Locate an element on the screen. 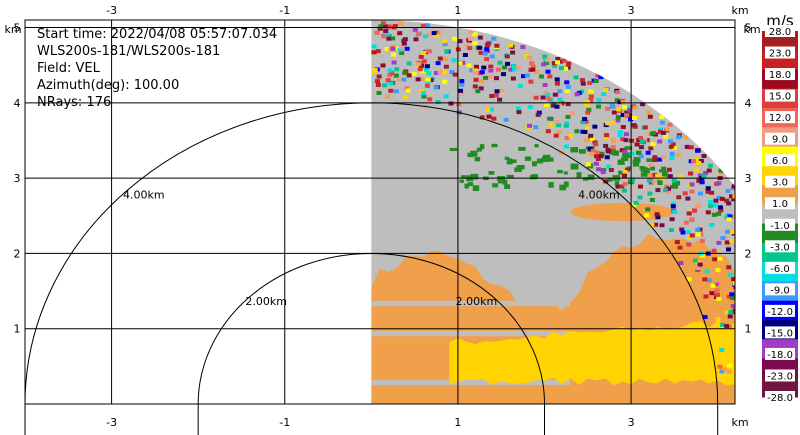  colorbar-label: 28.0 is located at coordinates (780, 32).